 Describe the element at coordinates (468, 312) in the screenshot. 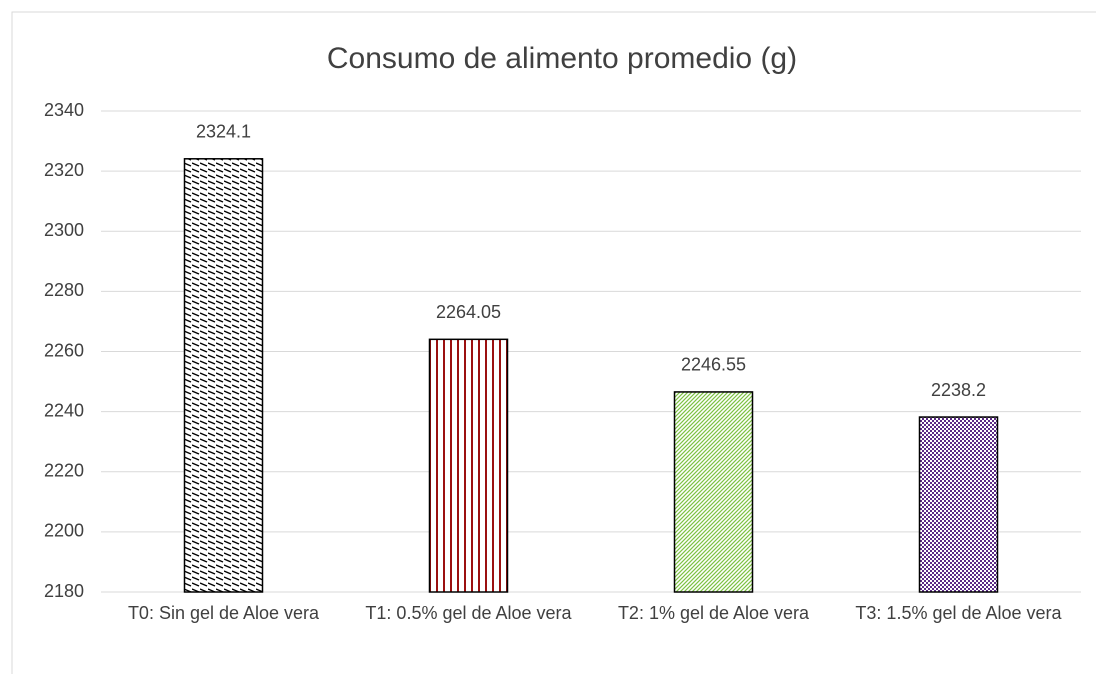

I see `data-label: 2264.05` at that location.